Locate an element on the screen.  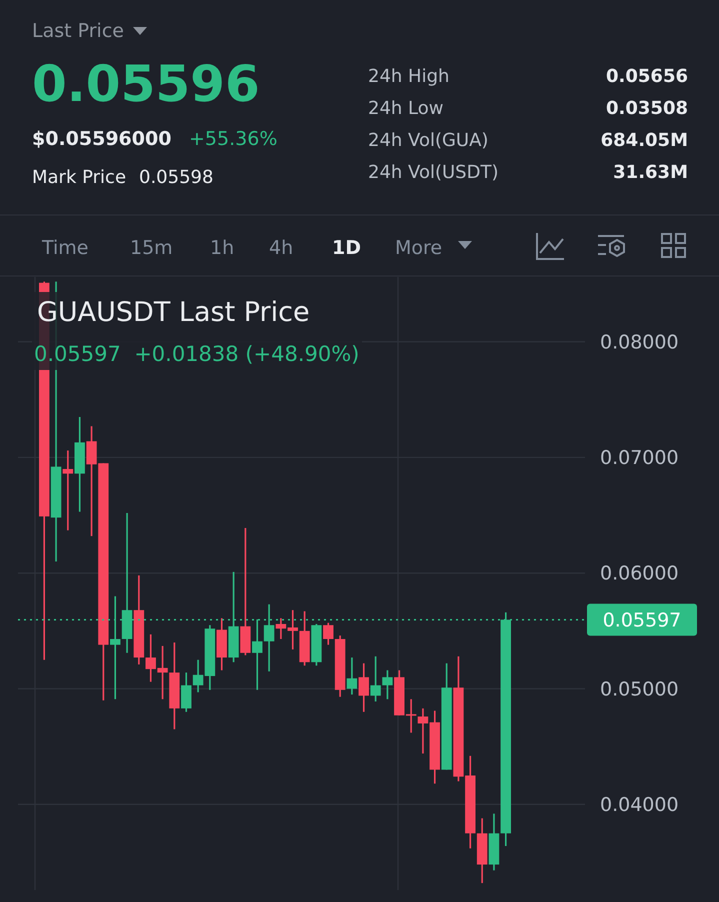
text: 0.05597 +0.01838 (+48.90%) is located at coordinates (197, 354).